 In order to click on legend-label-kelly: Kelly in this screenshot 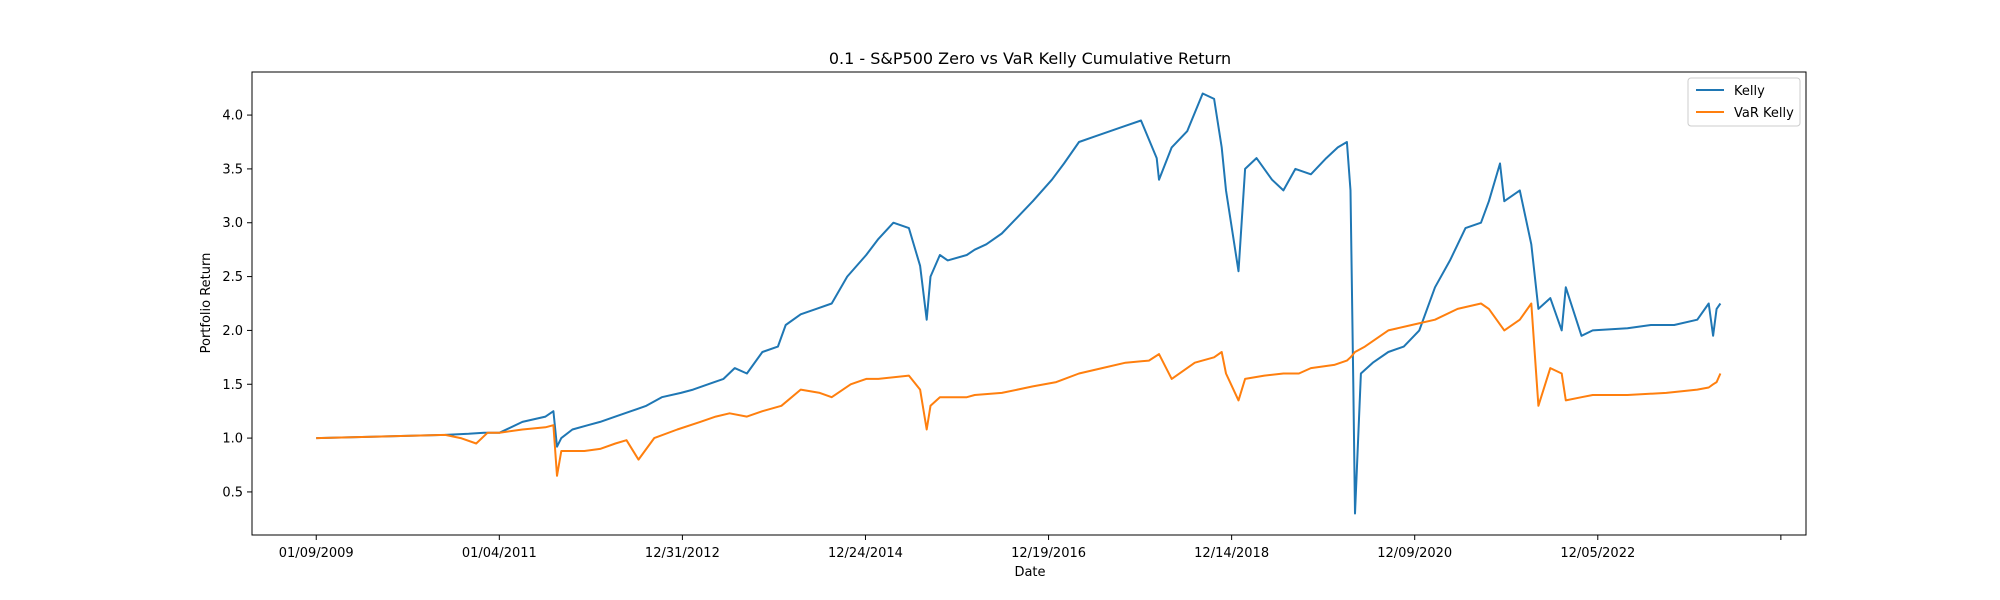, I will do `click(1749, 91)`.